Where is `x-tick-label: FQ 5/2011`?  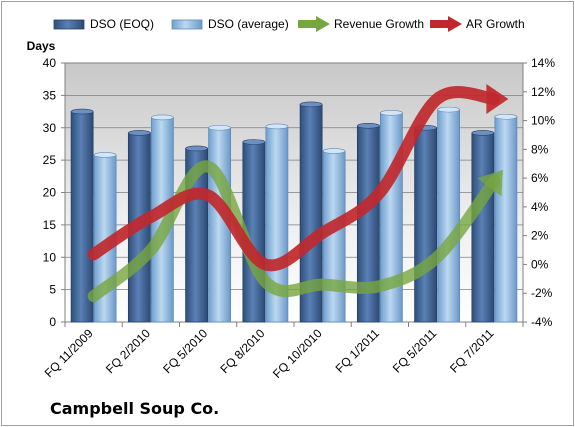
x-tick-label: FQ 5/2011 is located at coordinates (415, 351).